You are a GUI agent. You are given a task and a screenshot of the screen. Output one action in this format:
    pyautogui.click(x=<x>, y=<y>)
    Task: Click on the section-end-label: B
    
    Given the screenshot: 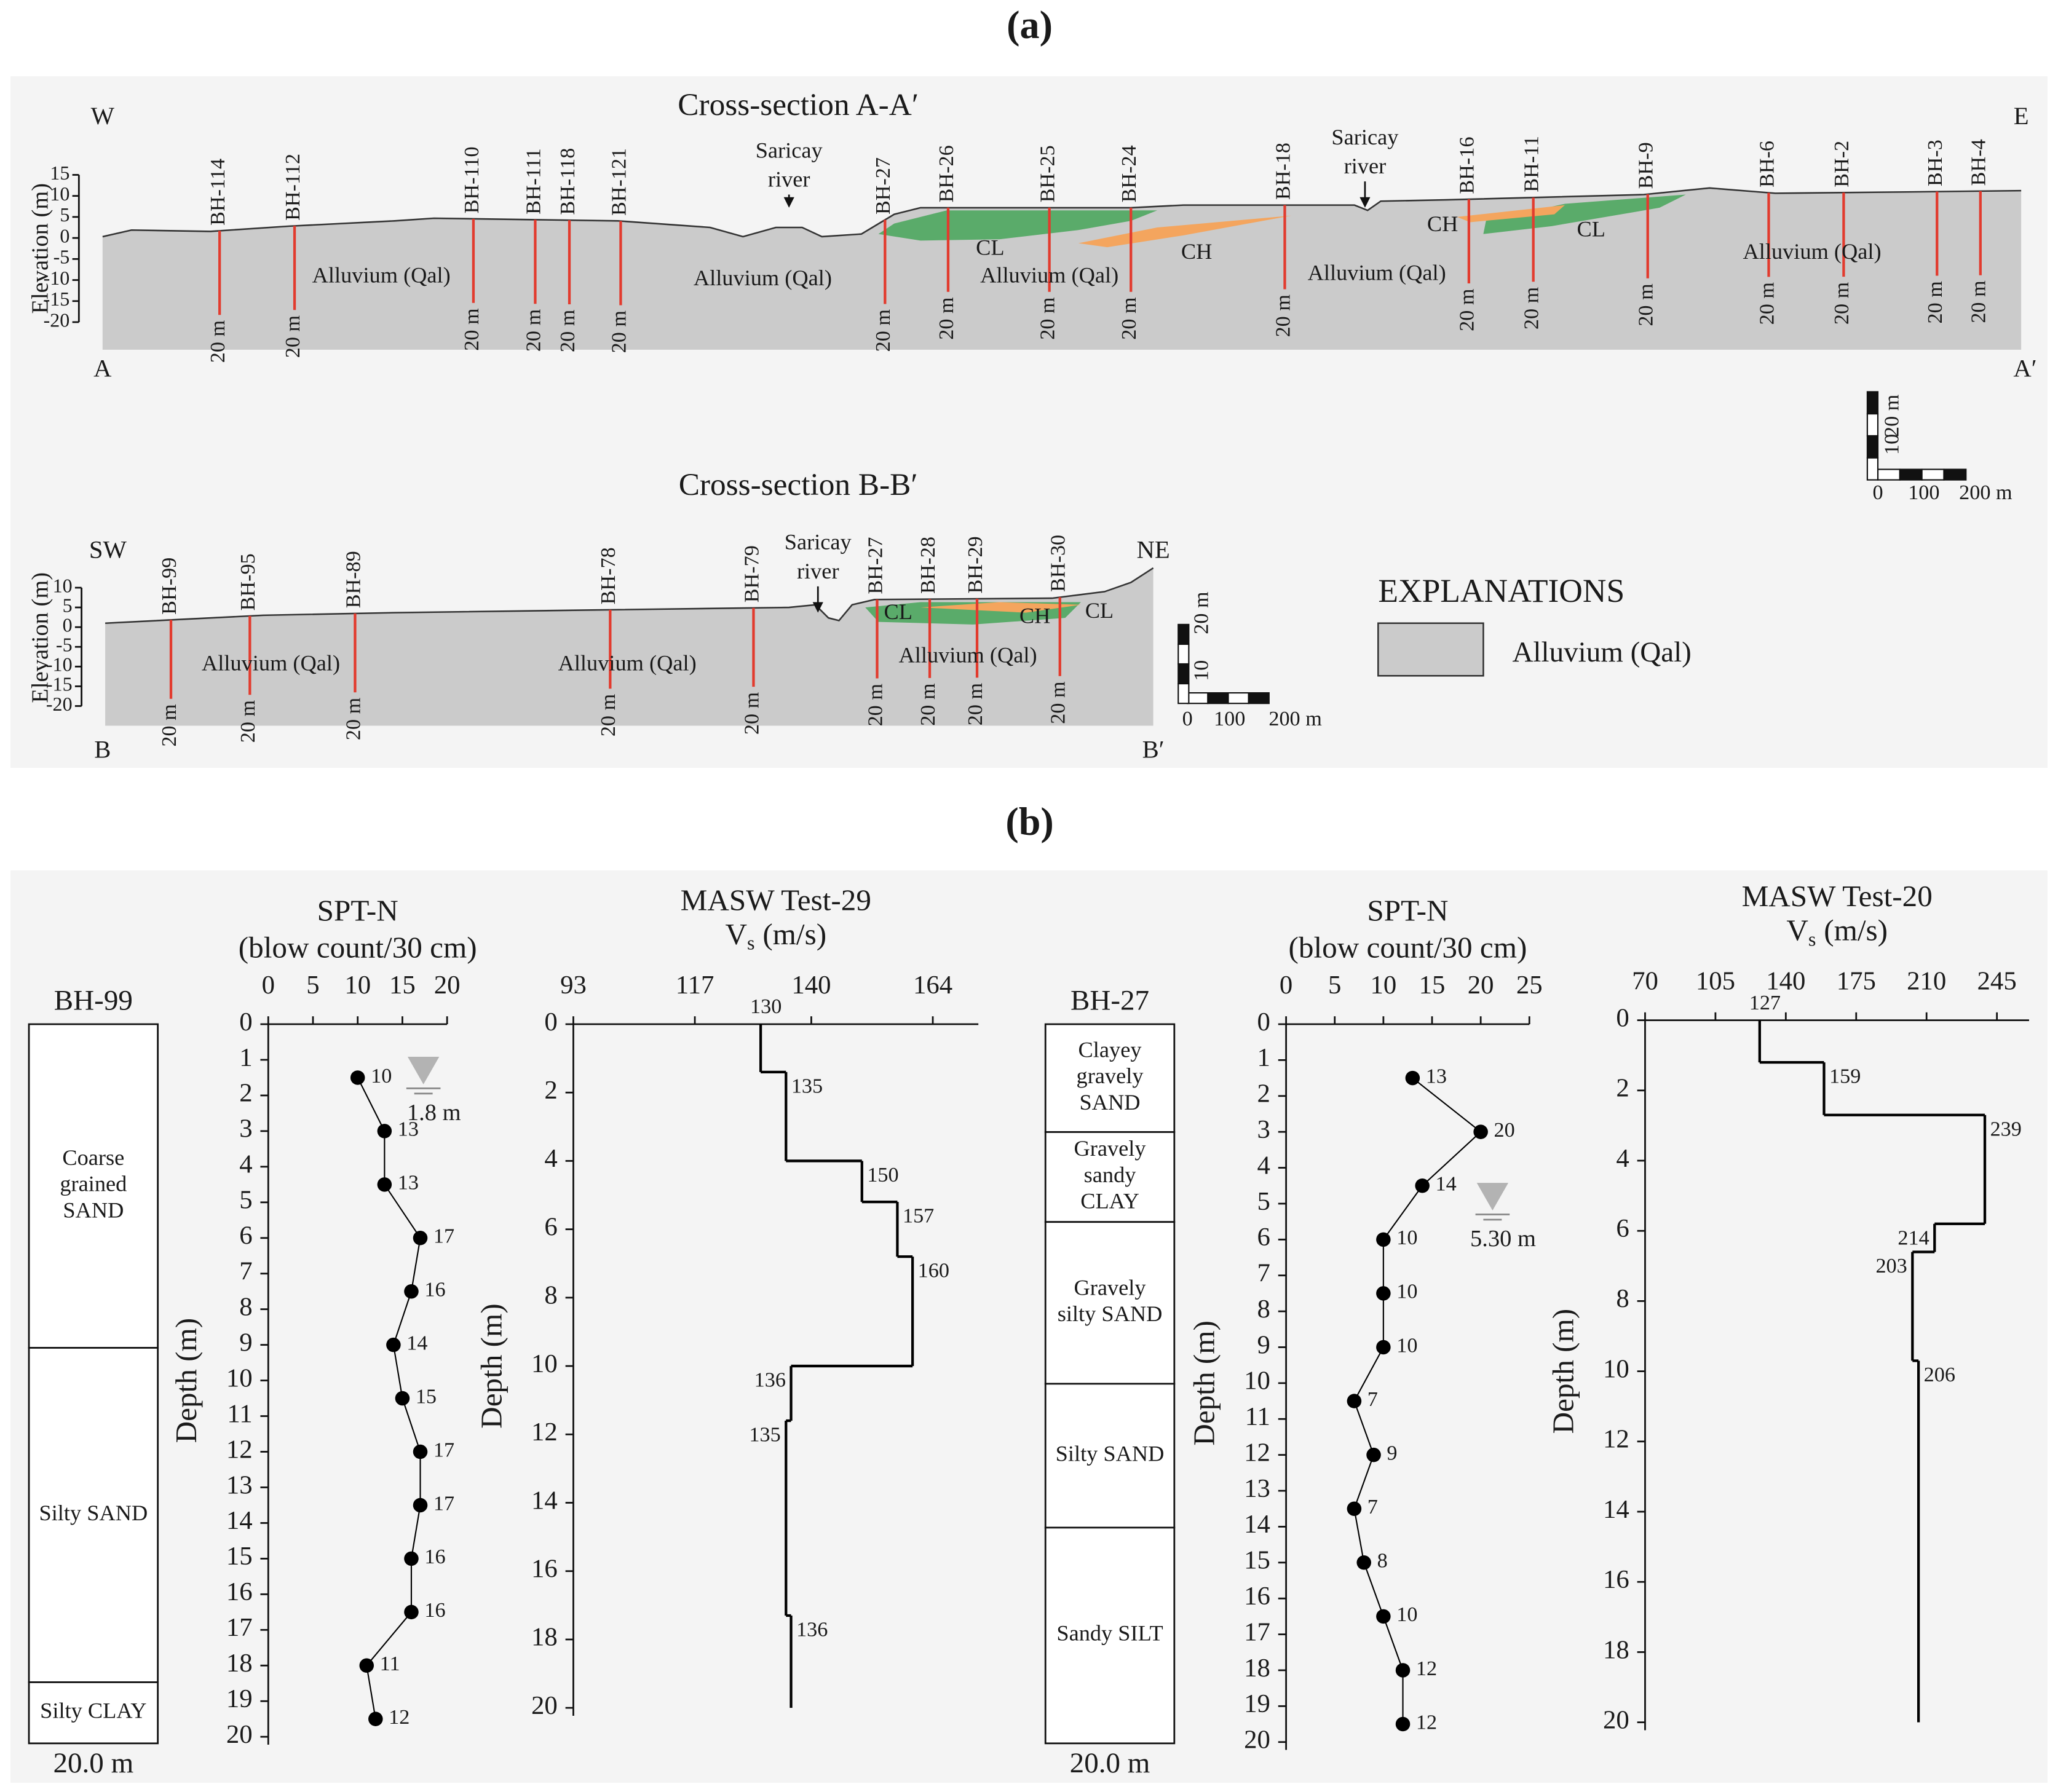 What is the action you would take?
    pyautogui.click(x=102, y=750)
    